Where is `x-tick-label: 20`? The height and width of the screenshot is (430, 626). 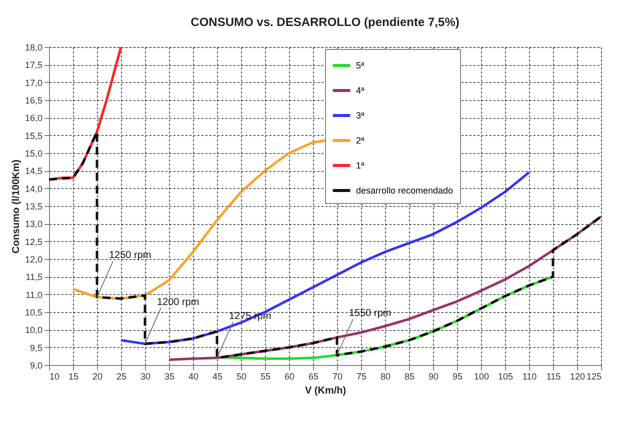
x-tick-label: 20 is located at coordinates (97, 377).